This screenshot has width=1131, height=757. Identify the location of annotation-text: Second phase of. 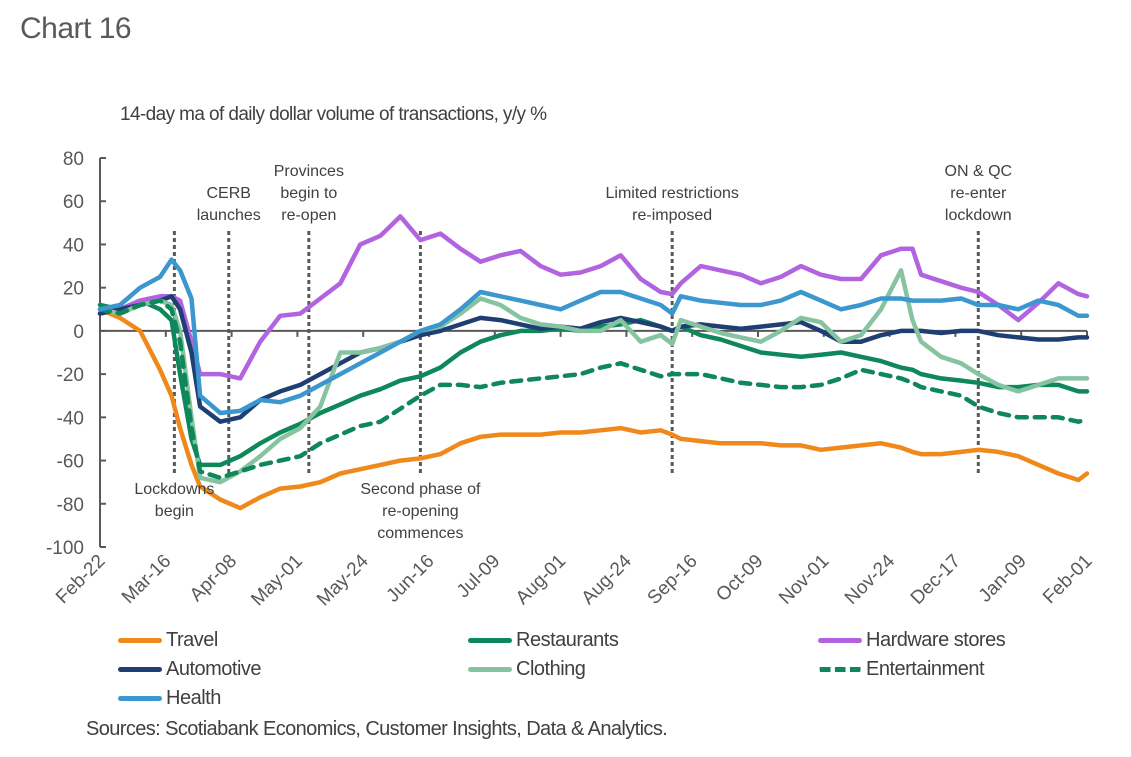
(420, 489).